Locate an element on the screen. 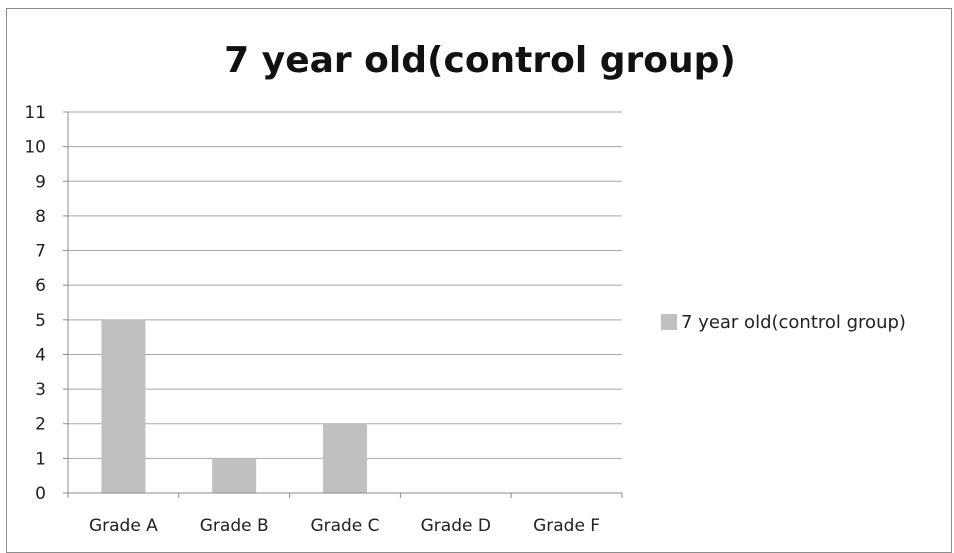 The height and width of the screenshot is (553, 954). y-axis-ticks: 0 1 2 3 4 5 6 7 8 9 10 11 is located at coordinates (35, 303).